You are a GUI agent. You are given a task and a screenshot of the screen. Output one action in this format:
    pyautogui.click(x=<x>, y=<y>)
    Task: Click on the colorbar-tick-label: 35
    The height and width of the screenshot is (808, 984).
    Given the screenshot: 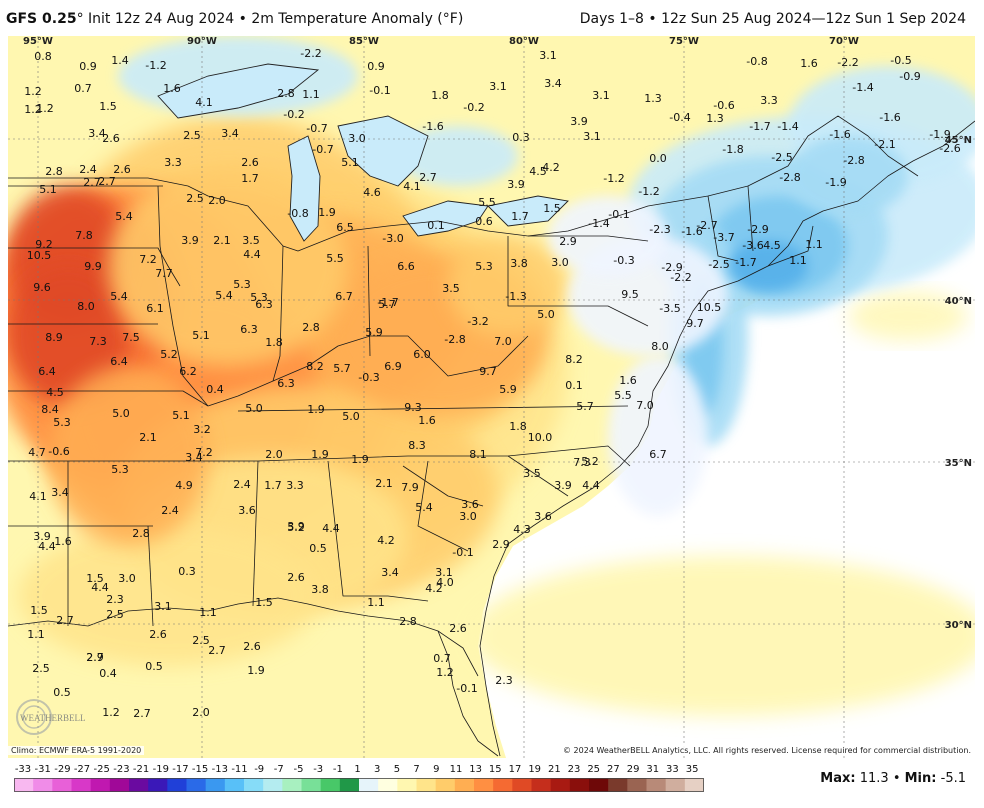 What is the action you would take?
    pyautogui.click(x=692, y=769)
    